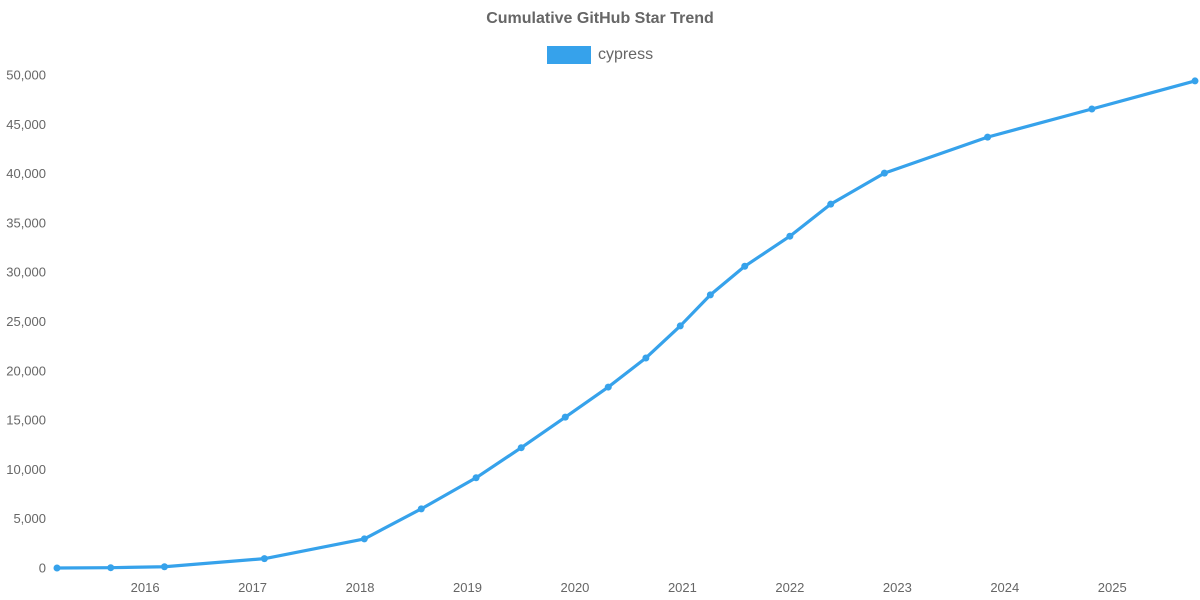  I want to click on x-axis-tick-label: 2020, so click(574, 587).